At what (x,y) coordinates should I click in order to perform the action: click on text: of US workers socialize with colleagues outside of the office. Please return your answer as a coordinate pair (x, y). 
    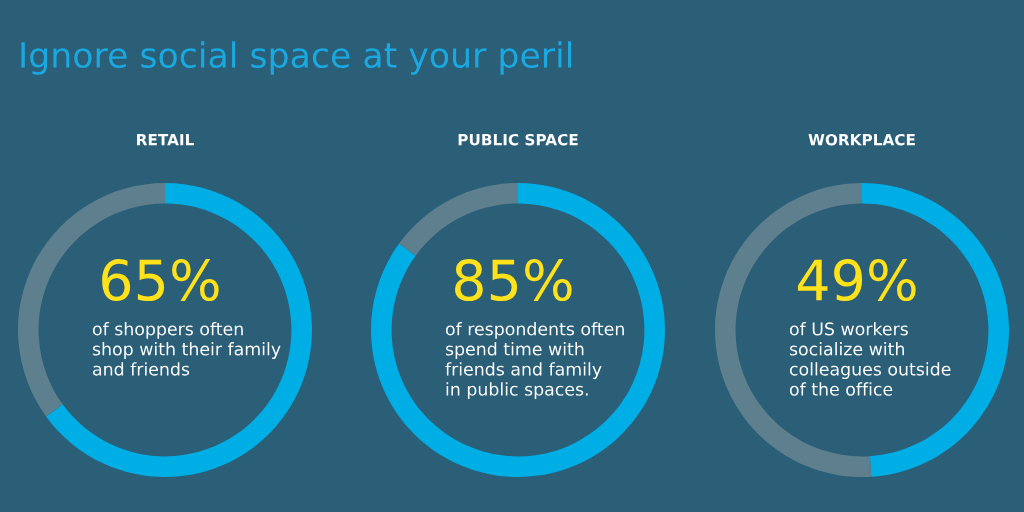
    Looking at the image, I should click on (870, 359).